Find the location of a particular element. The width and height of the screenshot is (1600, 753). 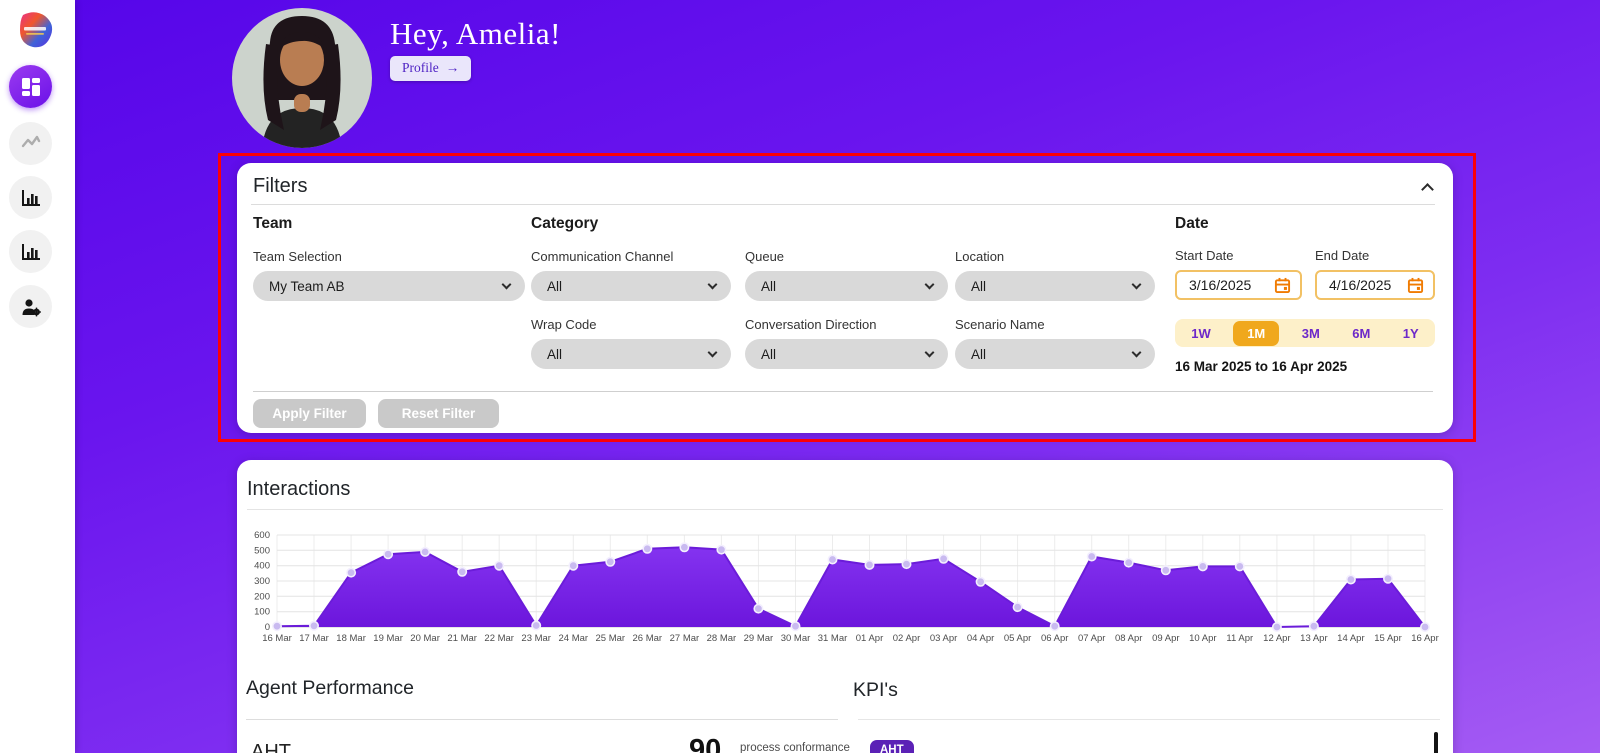

range-1m-button: 1M is located at coordinates (1256, 333).